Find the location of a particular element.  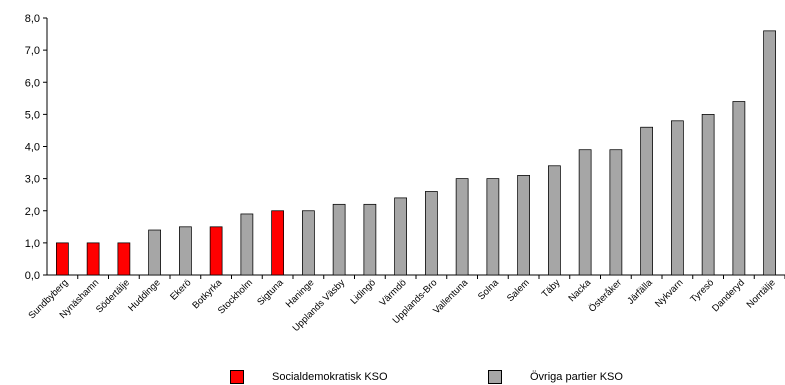

legend-item-ovriga: Övriga partier KSO is located at coordinates (555, 377).